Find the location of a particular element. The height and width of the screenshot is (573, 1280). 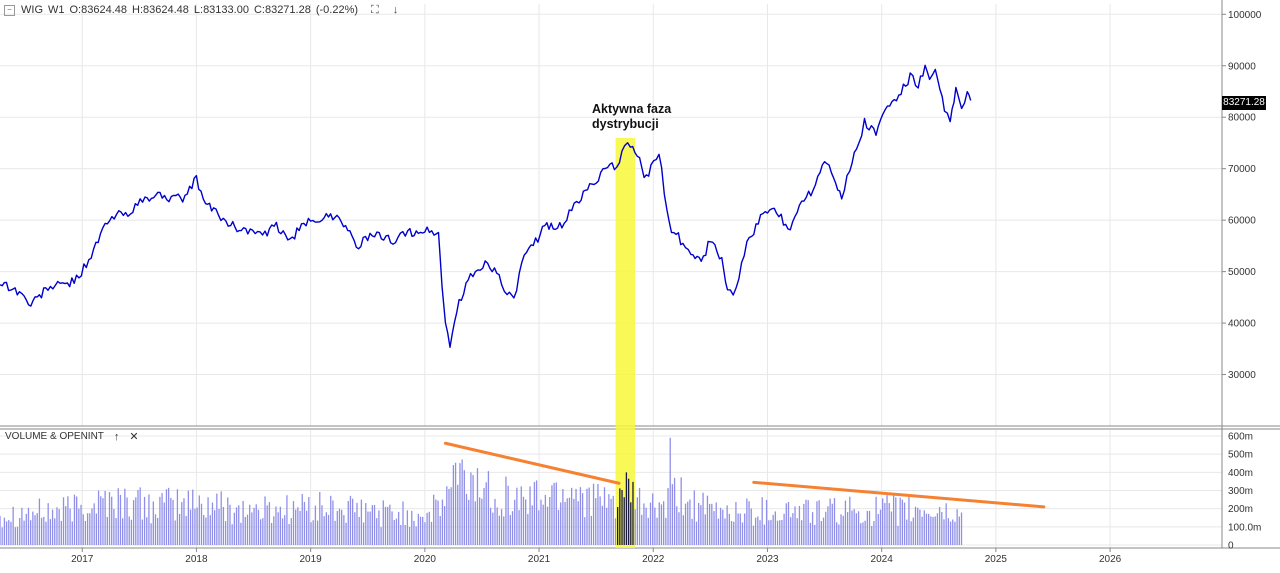

x-tick-label: 2021 is located at coordinates (539, 559).